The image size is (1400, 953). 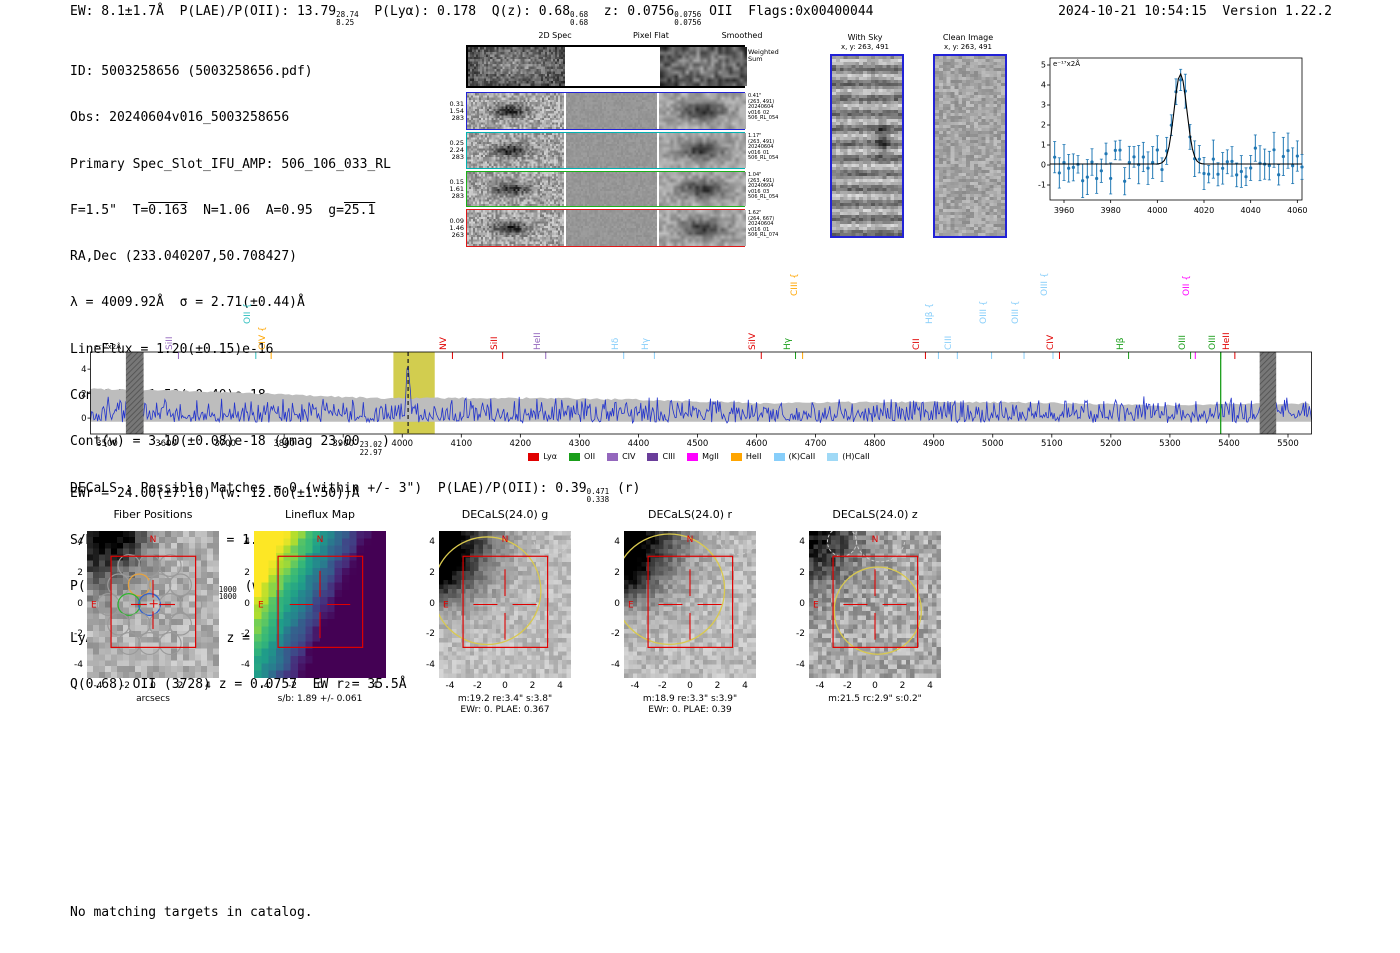 I want to click on decals_z-overlay: NE, so click(x=867, y=593).